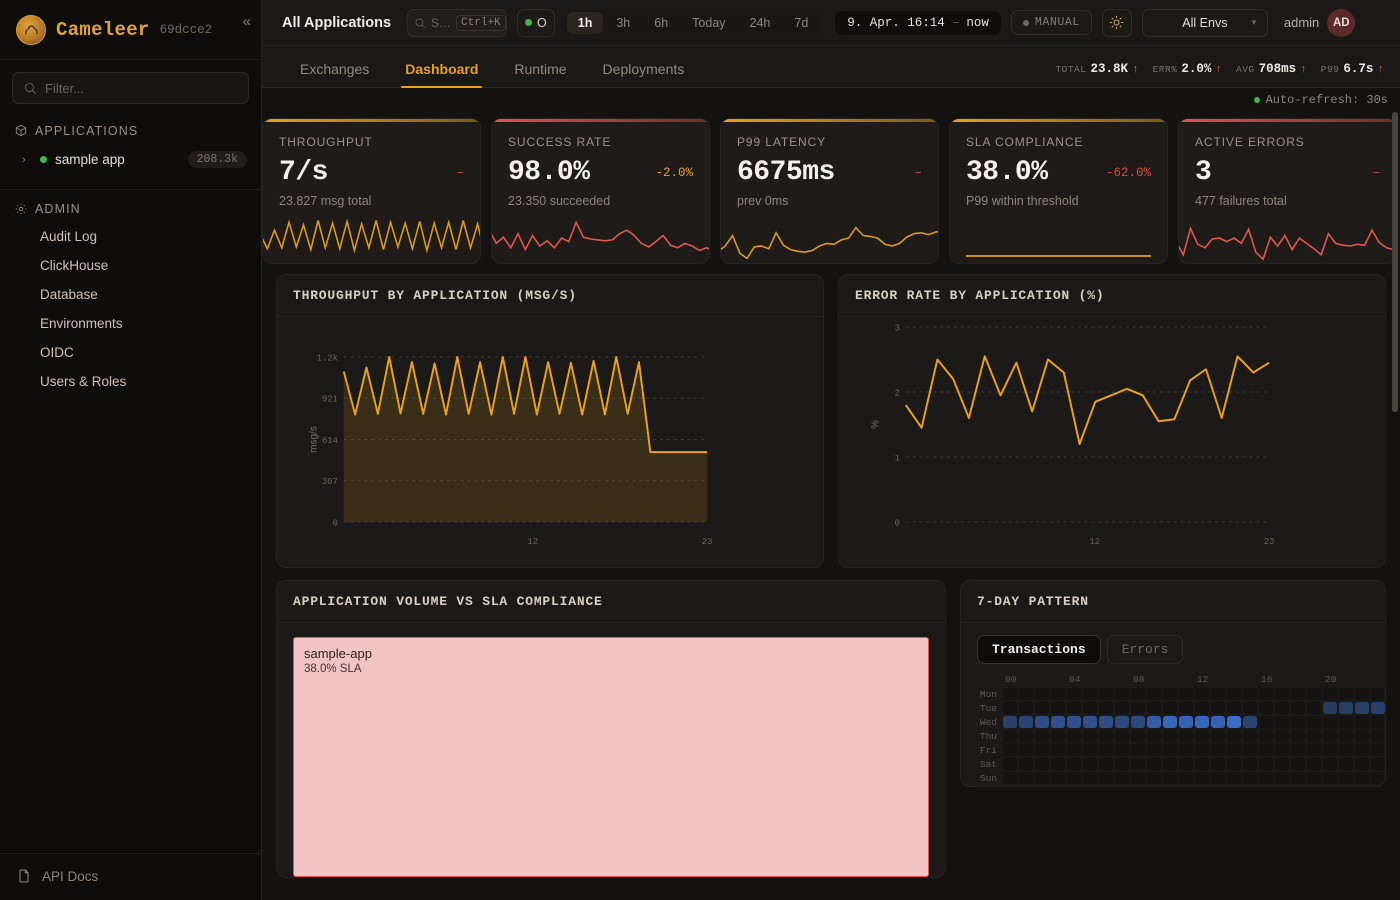 The height and width of the screenshot is (900, 1400). Describe the element at coordinates (540, 69) in the screenshot. I see `tab-runtime: Runtime` at that location.